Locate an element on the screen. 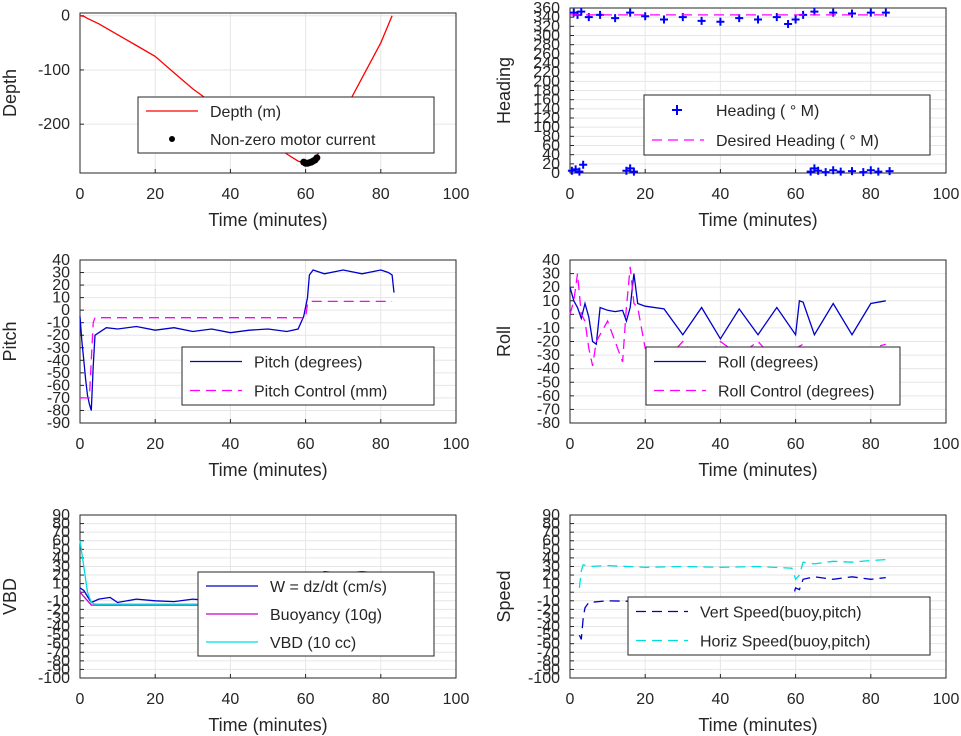  legend-label: VBD (10 cc) is located at coordinates (313, 643).